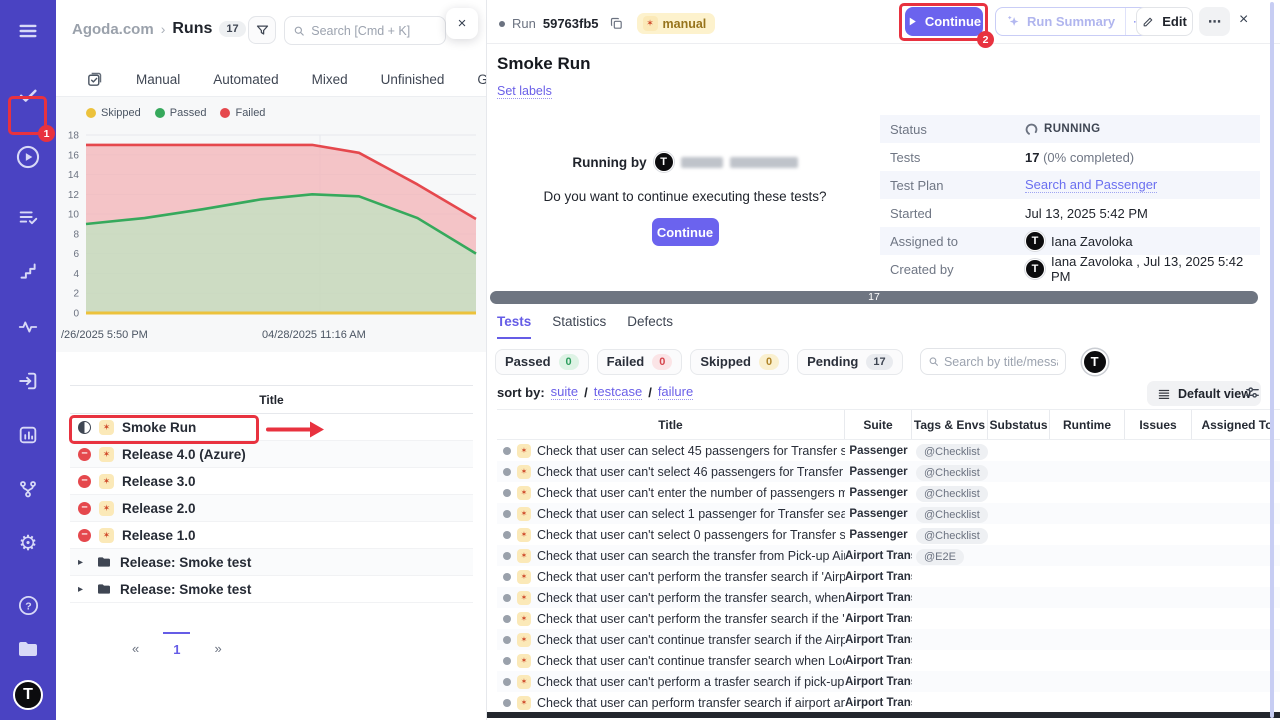 This screenshot has height=720, width=1280. I want to click on column-header-suite: Suite, so click(878, 424).